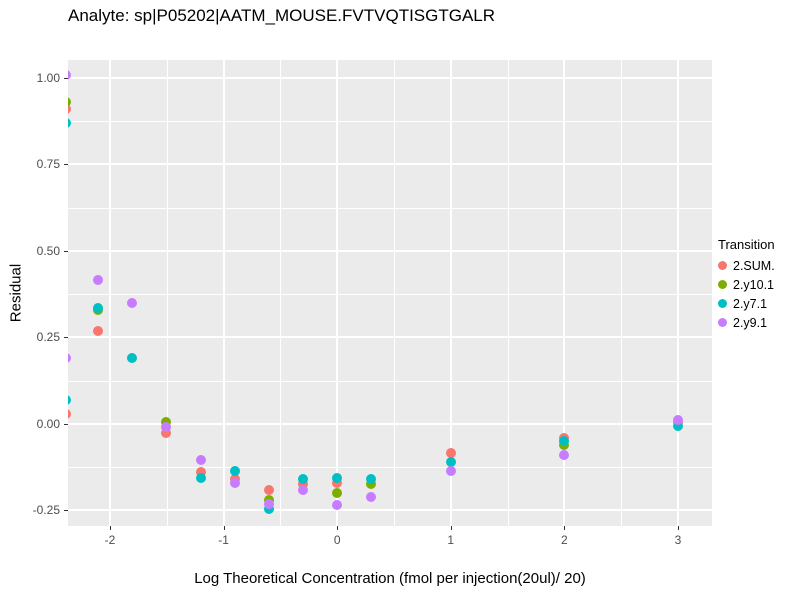 This screenshot has width=800, height=600. Describe the element at coordinates (754, 265) in the screenshot. I see `legend-item-label: 2.SUM.` at that location.